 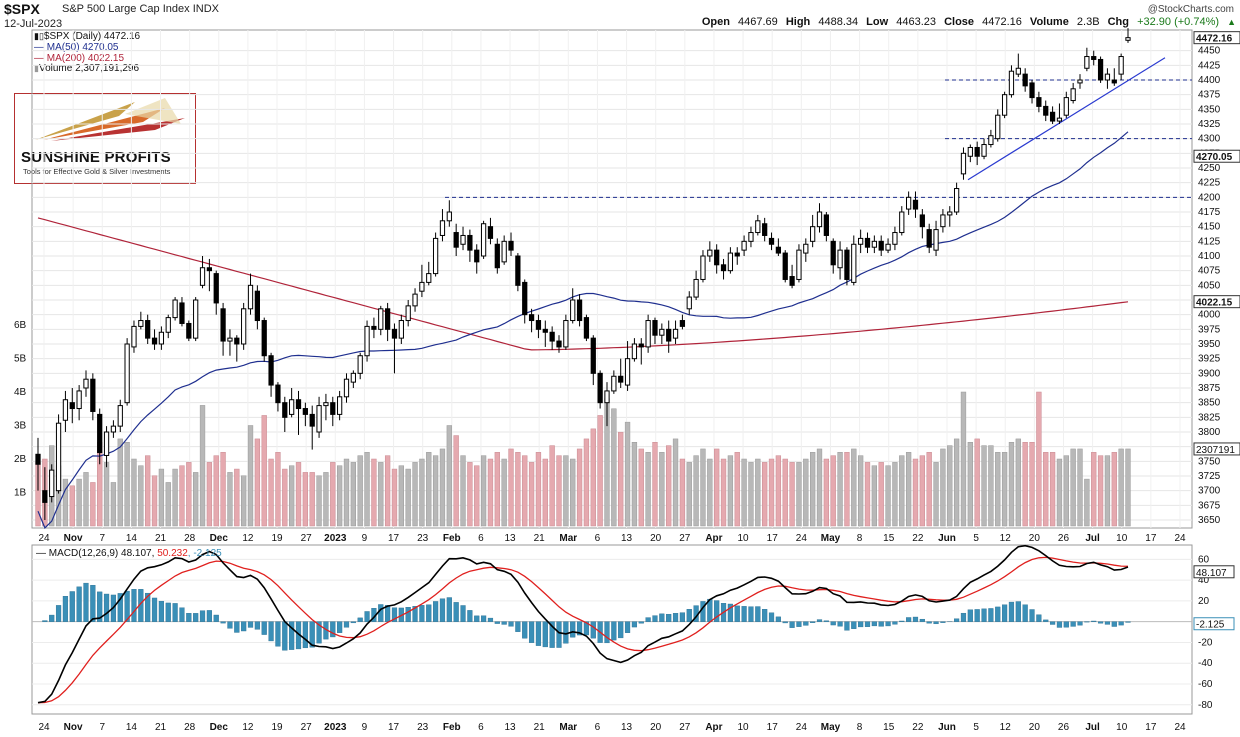 I want to click on price-tick-label: 4450, so click(x=1209, y=51).